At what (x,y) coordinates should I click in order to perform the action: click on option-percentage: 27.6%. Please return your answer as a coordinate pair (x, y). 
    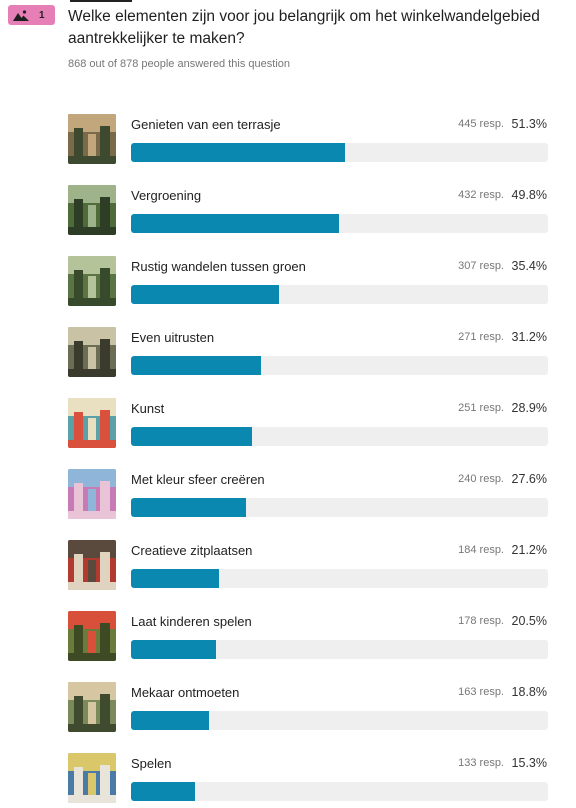
    Looking at the image, I should click on (529, 479).